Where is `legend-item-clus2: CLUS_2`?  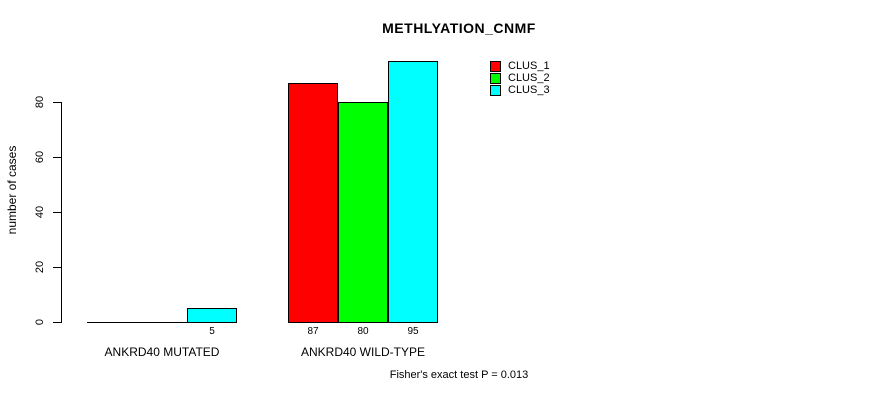 legend-item-clus2: CLUS_2 is located at coordinates (520, 78).